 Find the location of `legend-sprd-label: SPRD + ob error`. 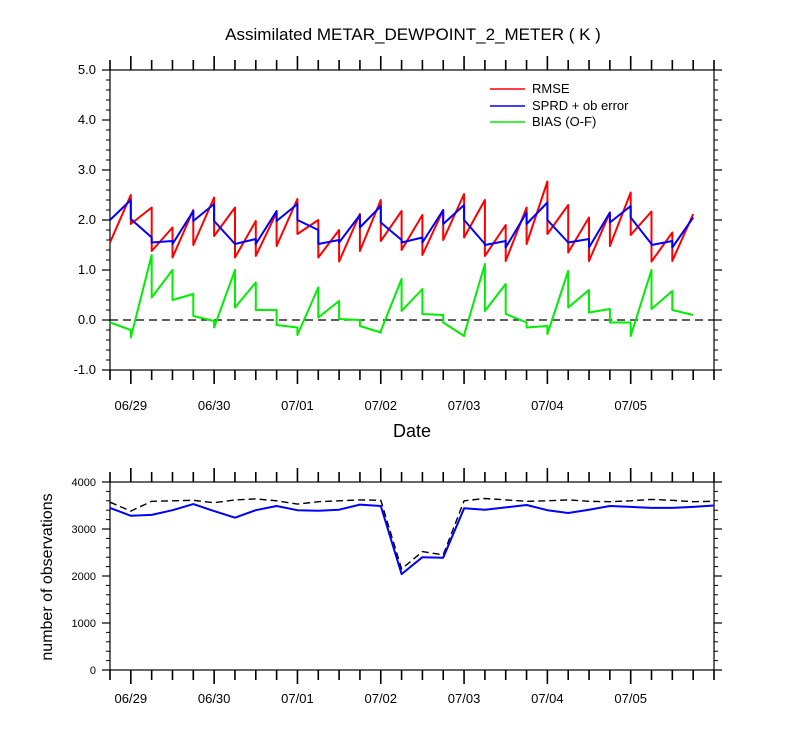

legend-sprd-label: SPRD + ob error is located at coordinates (580, 105).